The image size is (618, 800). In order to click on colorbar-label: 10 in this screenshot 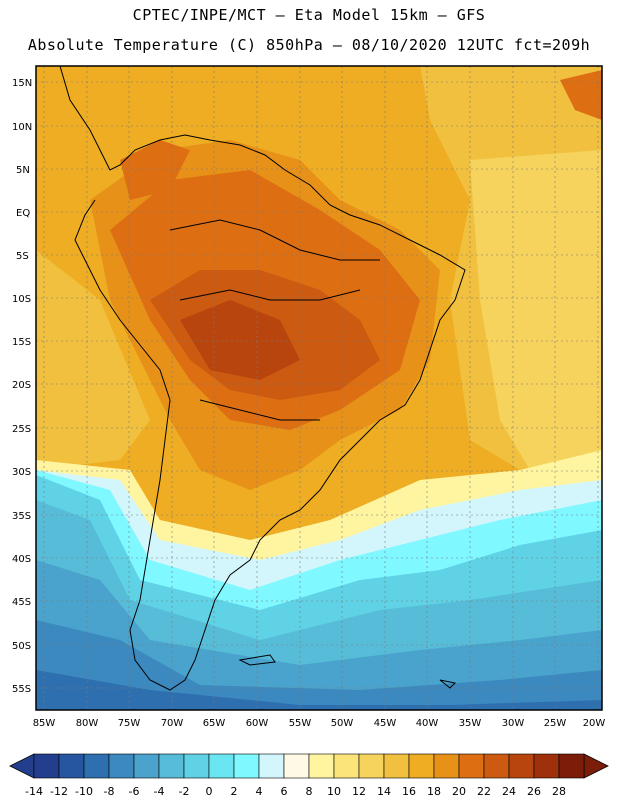, I will do `click(334, 791)`.